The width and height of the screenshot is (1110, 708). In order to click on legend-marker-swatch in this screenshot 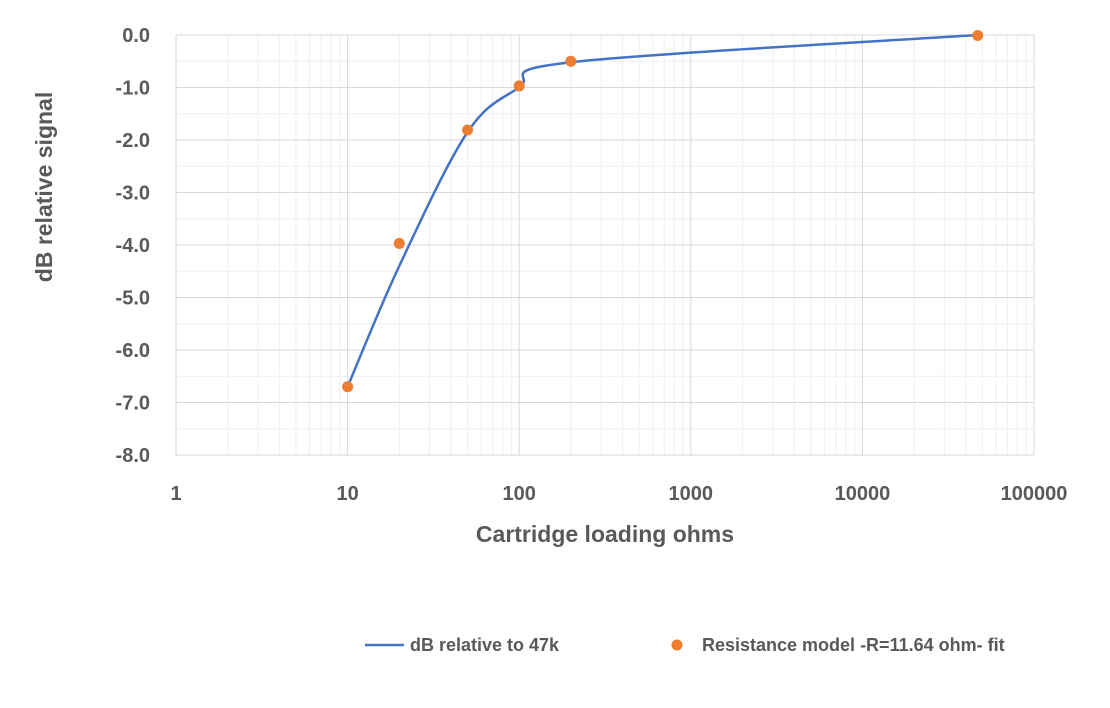, I will do `click(677, 645)`.